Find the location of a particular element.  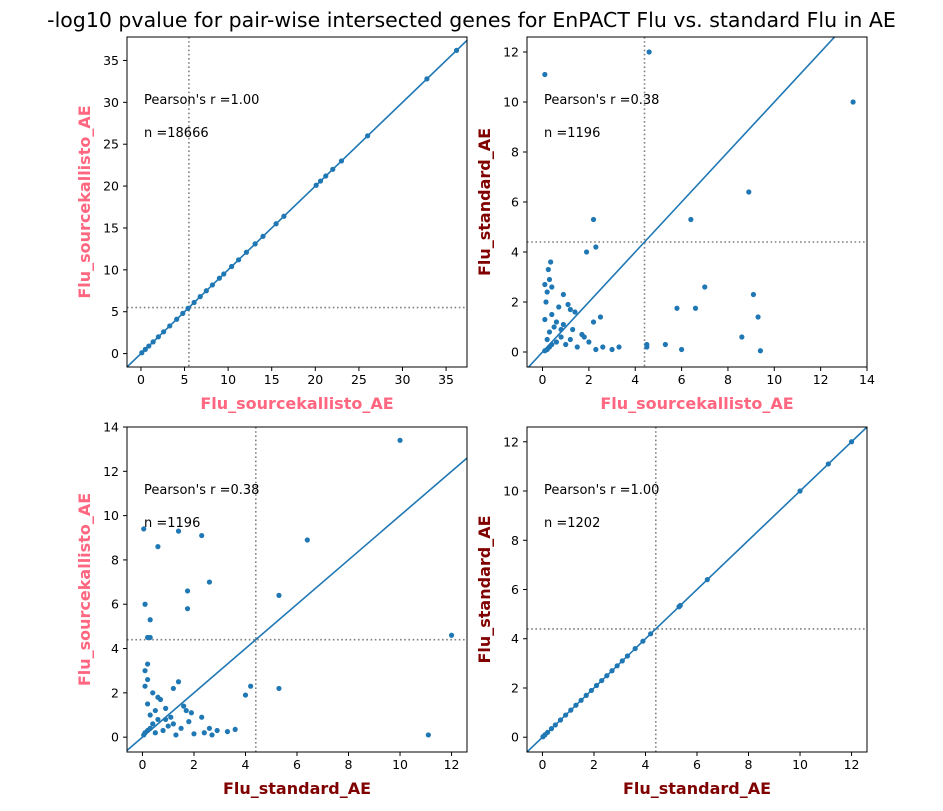

n-annotation: n =1202 is located at coordinates (572, 523).